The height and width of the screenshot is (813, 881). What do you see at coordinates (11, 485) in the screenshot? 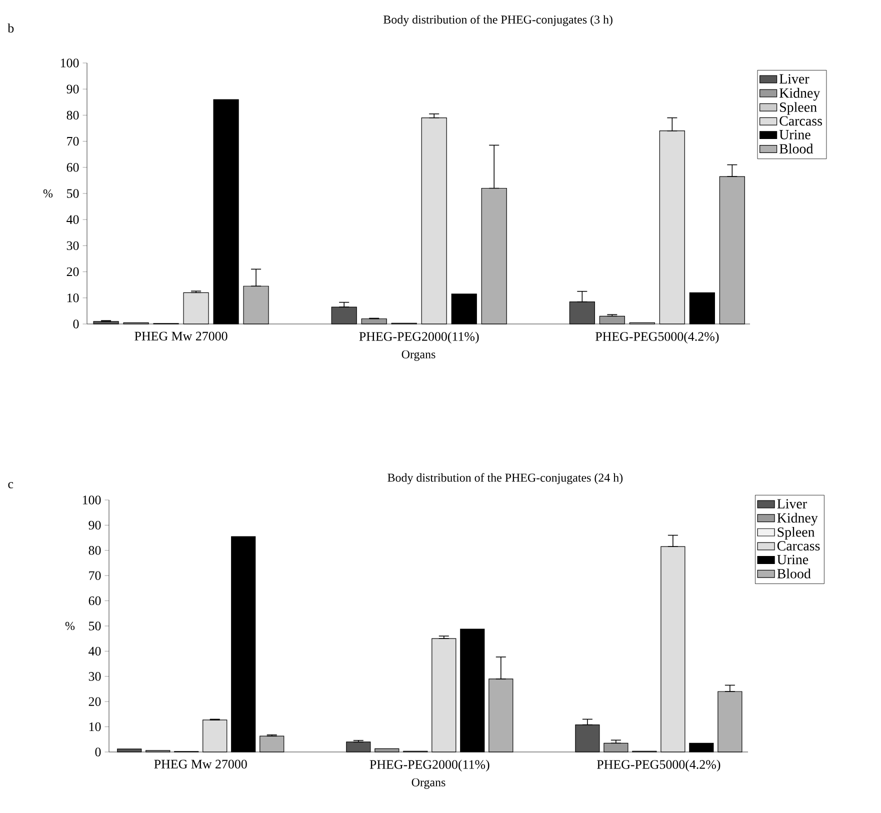
I see `text: c` at bounding box center [11, 485].